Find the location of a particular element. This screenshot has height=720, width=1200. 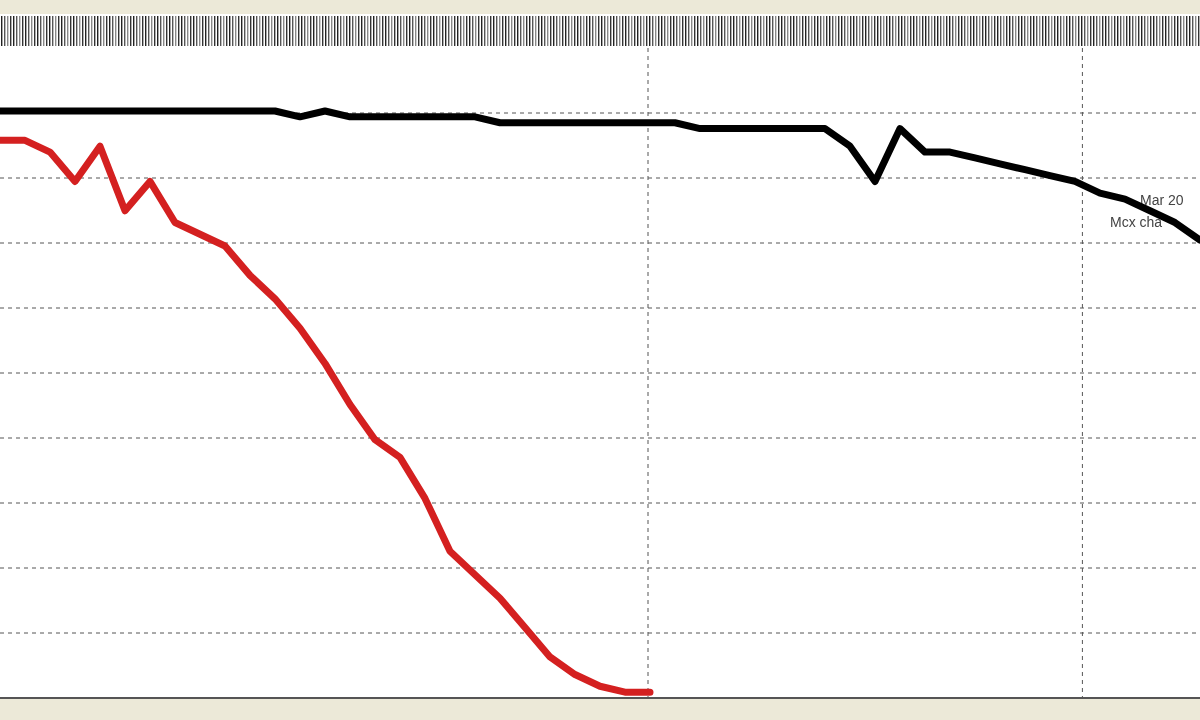

annotation: Mcx cha is located at coordinates (1136, 222).